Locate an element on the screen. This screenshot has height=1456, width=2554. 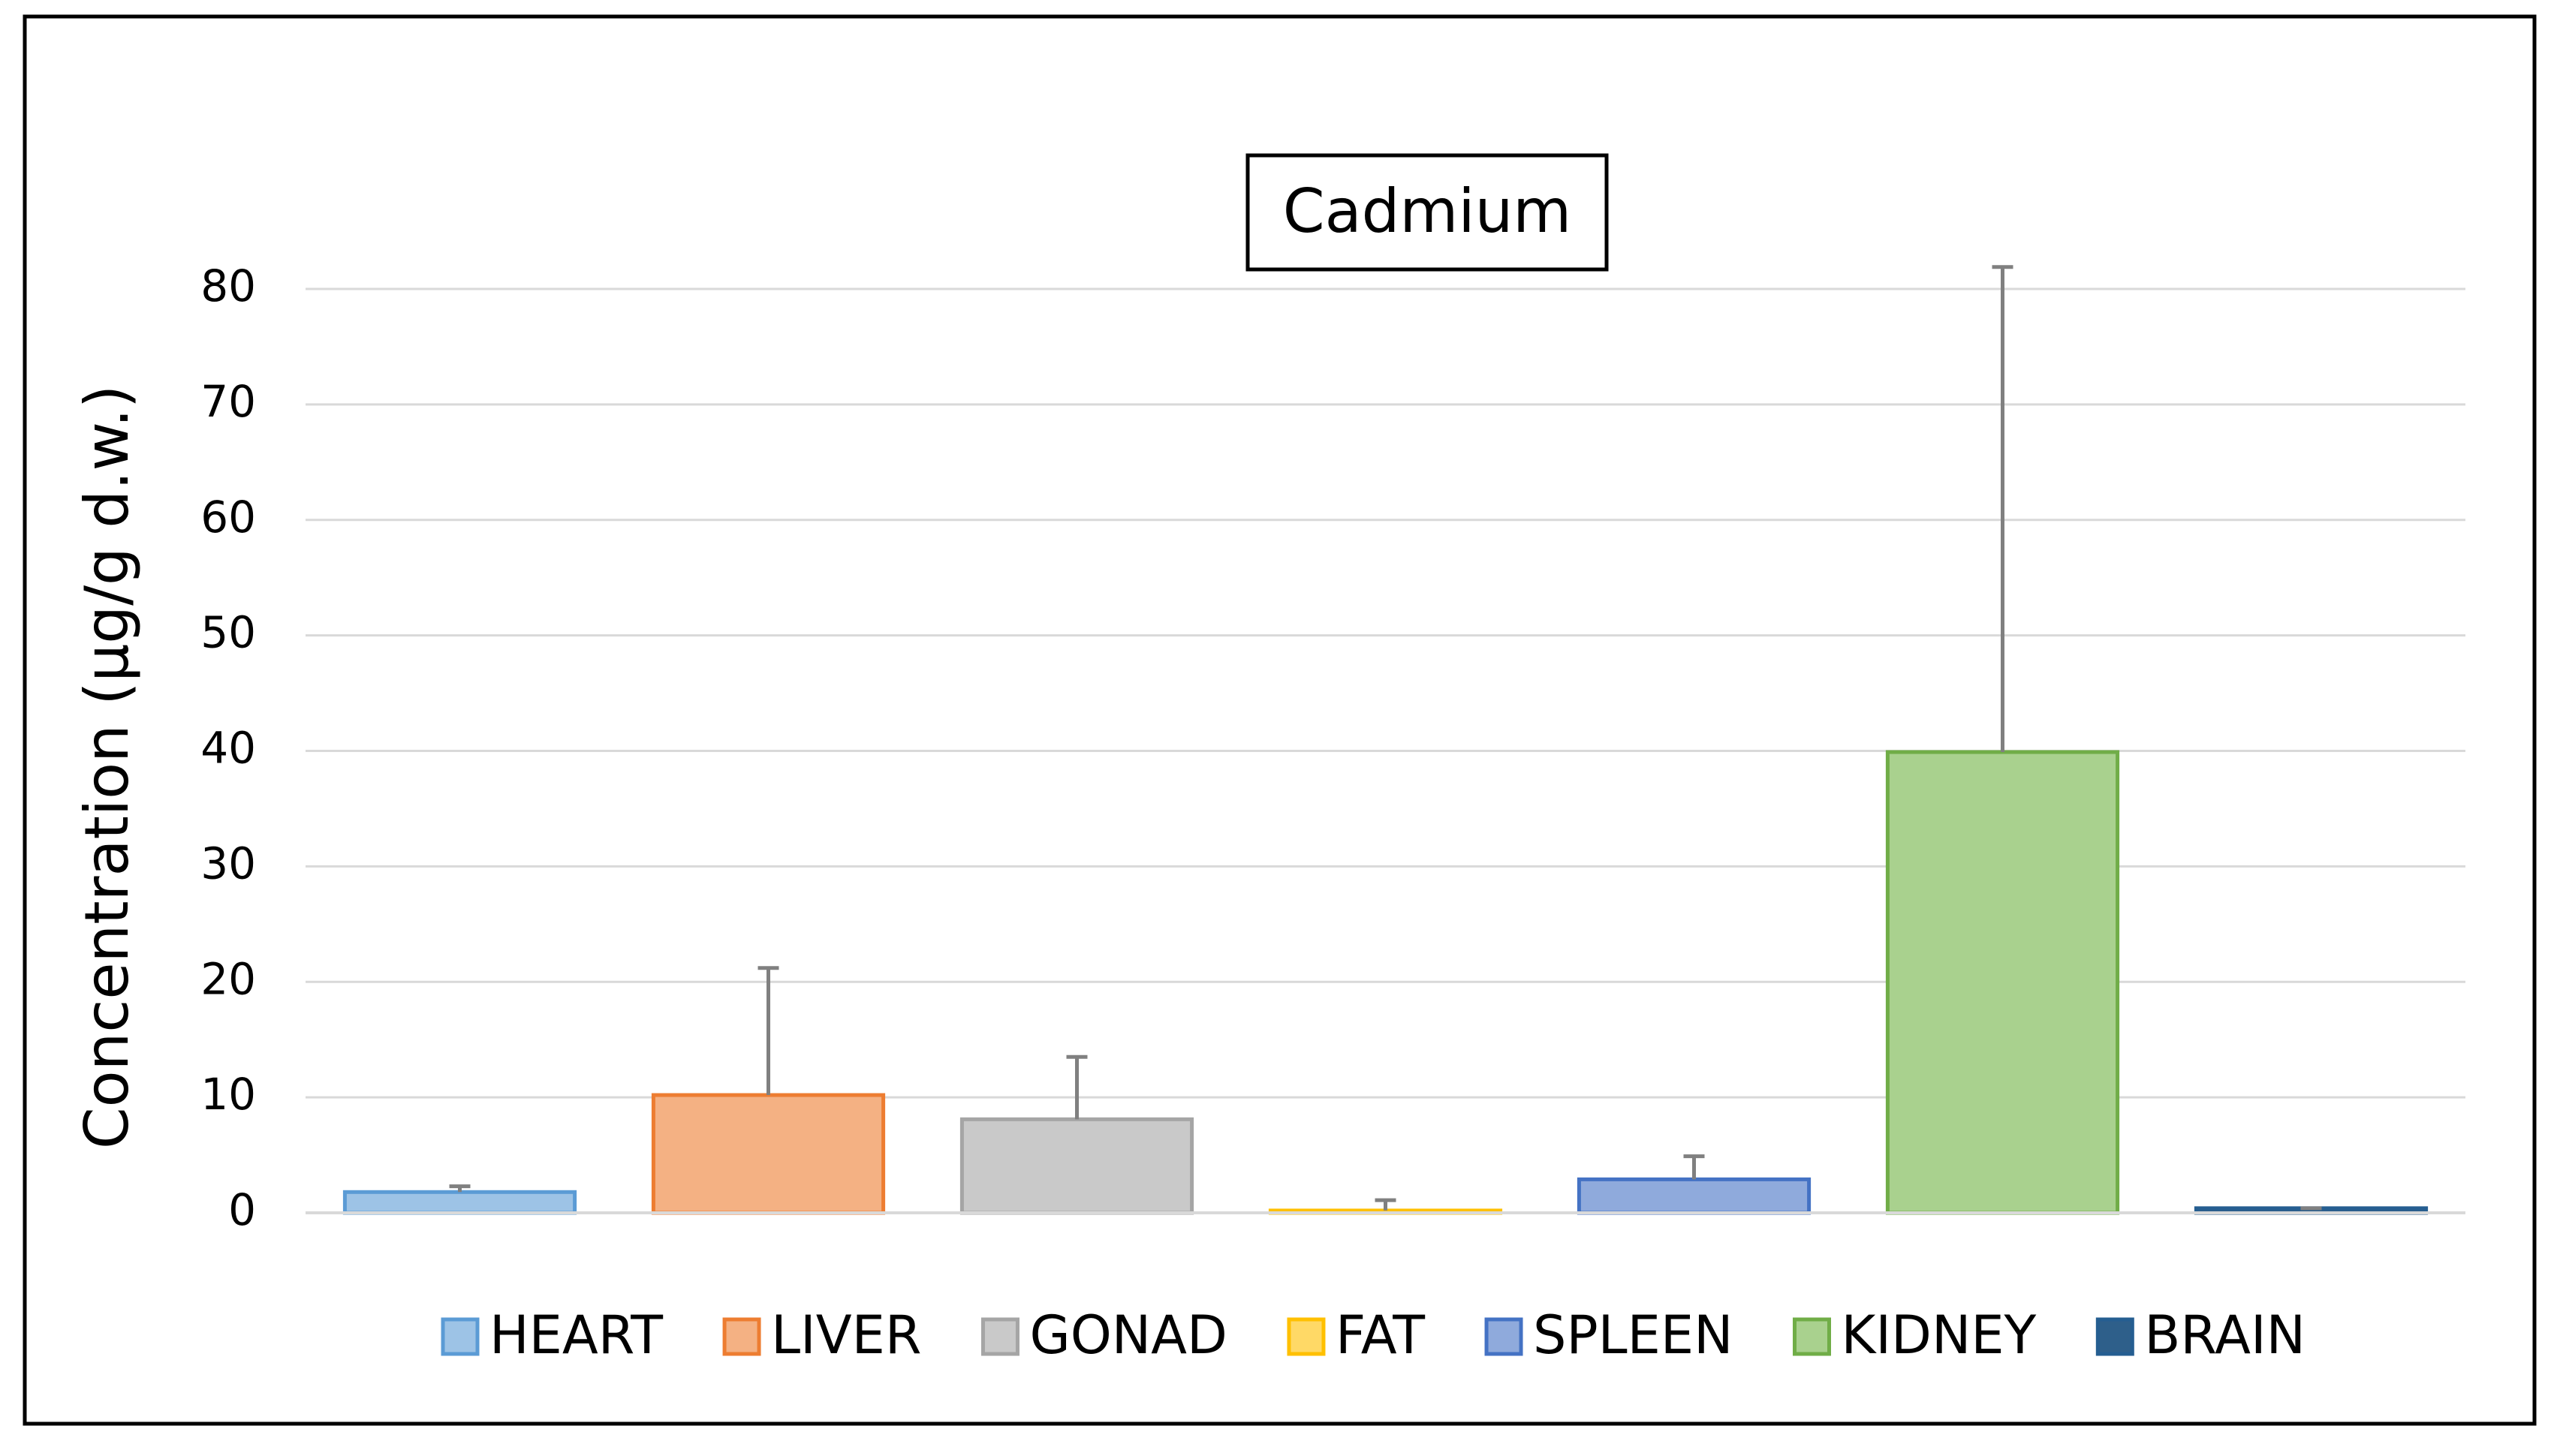
y-tick-label: 60 is located at coordinates (228, 517).